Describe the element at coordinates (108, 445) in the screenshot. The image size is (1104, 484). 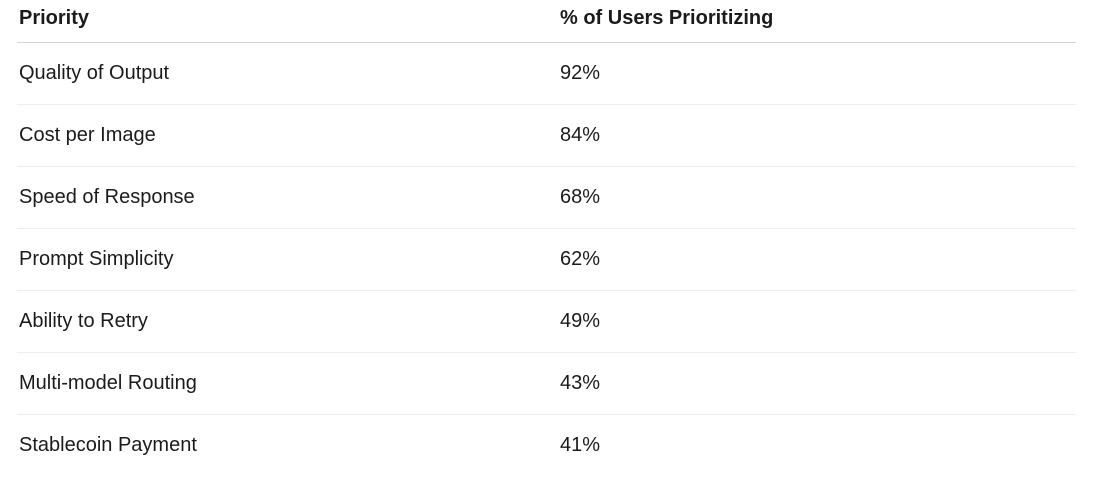
I see `priority-cell: Stablecoin Payment` at that location.